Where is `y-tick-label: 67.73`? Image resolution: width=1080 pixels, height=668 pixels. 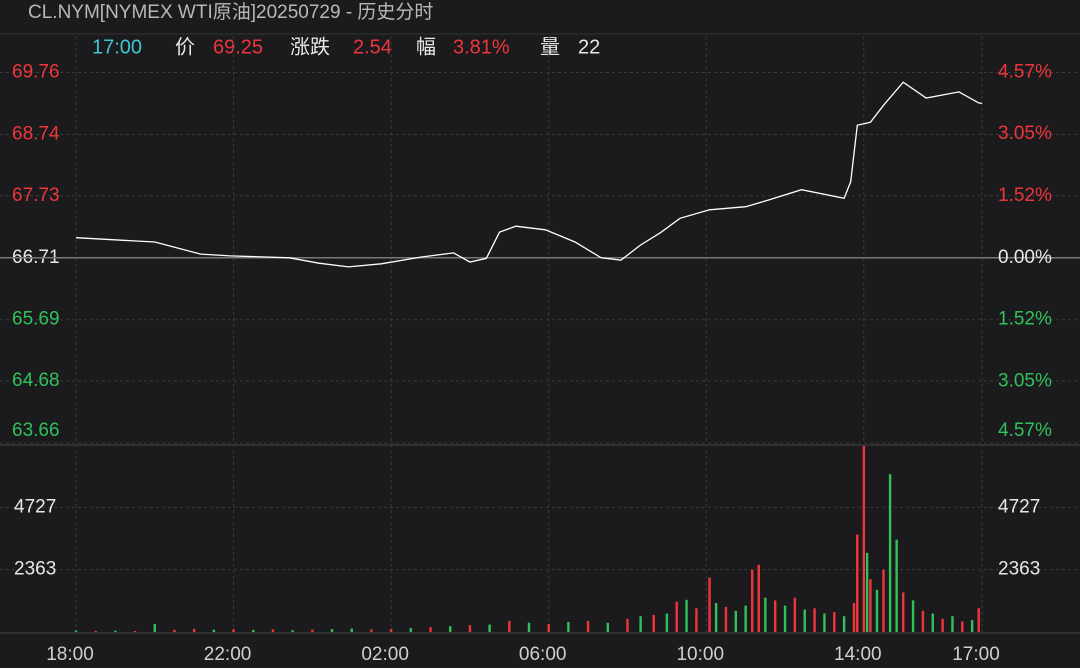
y-tick-label: 67.73 is located at coordinates (36, 195).